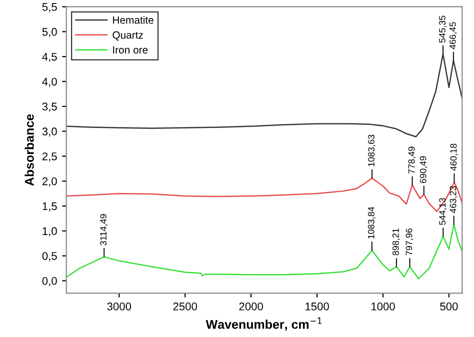 The image size is (474, 337). Describe the element at coordinates (453, 36) in the screenshot. I see `annotation: 466,45` at that location.